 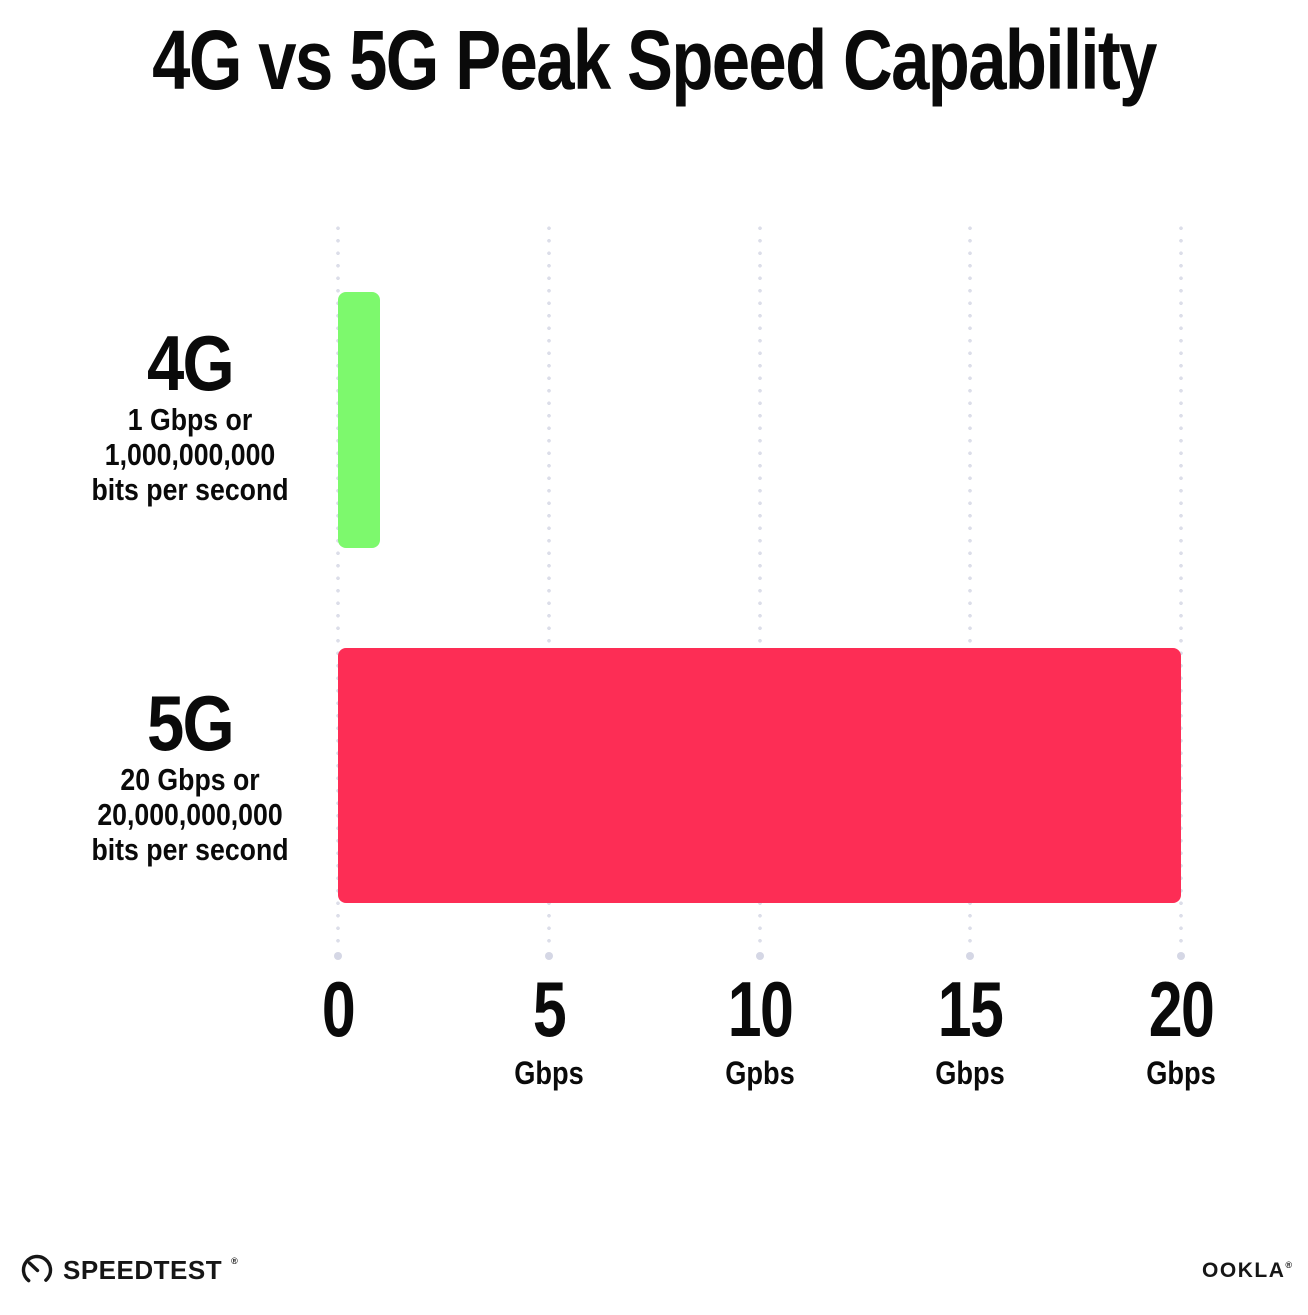 I want to click on x-tick: 15 Gbps, so click(x=970, y=1028).